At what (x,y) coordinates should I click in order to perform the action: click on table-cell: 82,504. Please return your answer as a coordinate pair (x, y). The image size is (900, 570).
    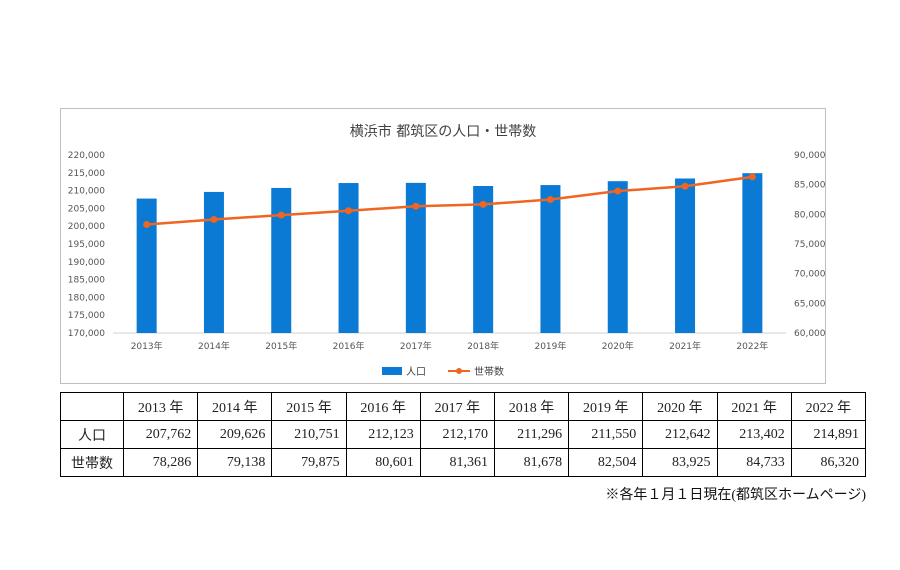
    Looking at the image, I should click on (606, 462).